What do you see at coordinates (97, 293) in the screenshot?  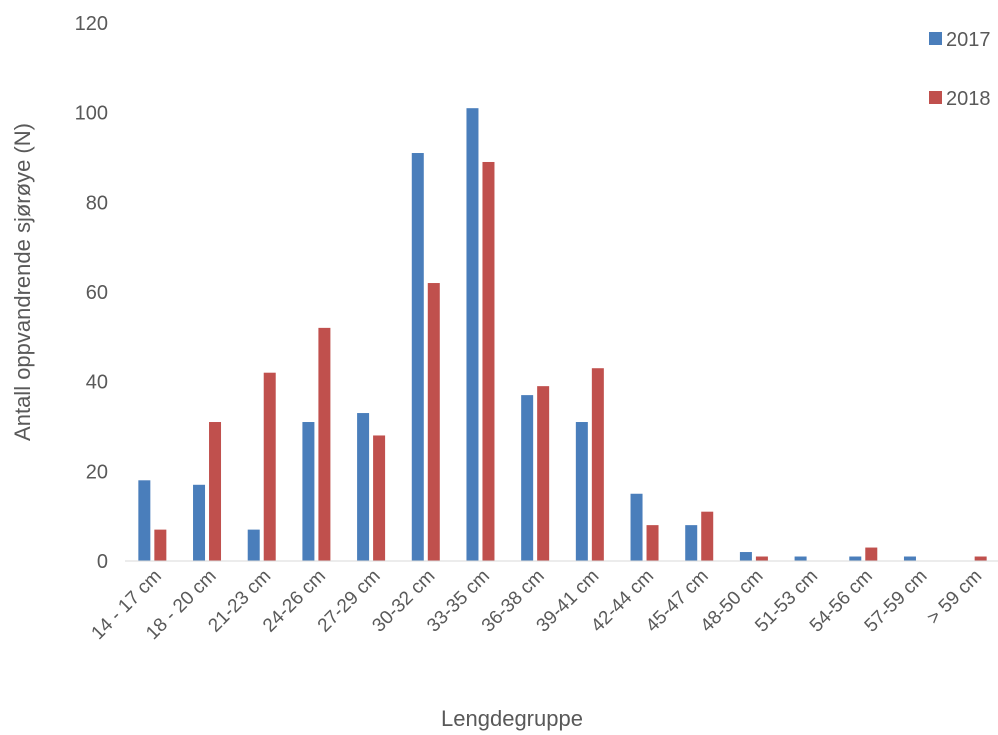 I see `y-tick-label: 60` at bounding box center [97, 293].